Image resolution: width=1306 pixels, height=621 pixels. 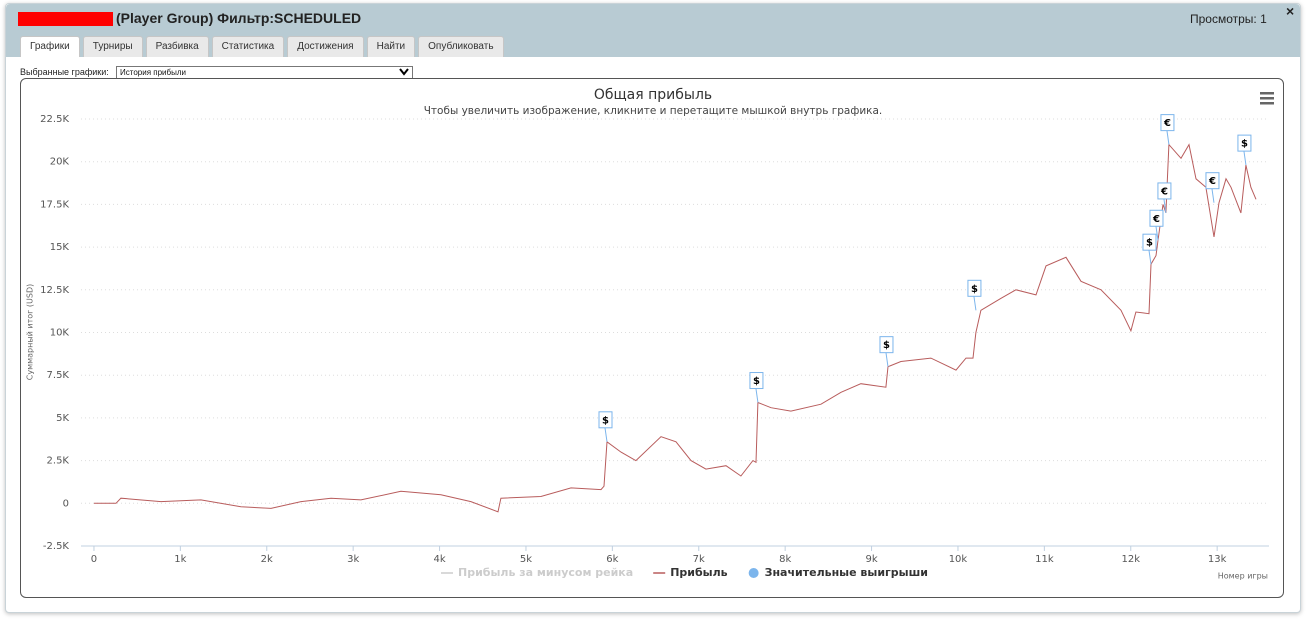 I want to click on y-tick-label: 2.5K, so click(x=58, y=461).